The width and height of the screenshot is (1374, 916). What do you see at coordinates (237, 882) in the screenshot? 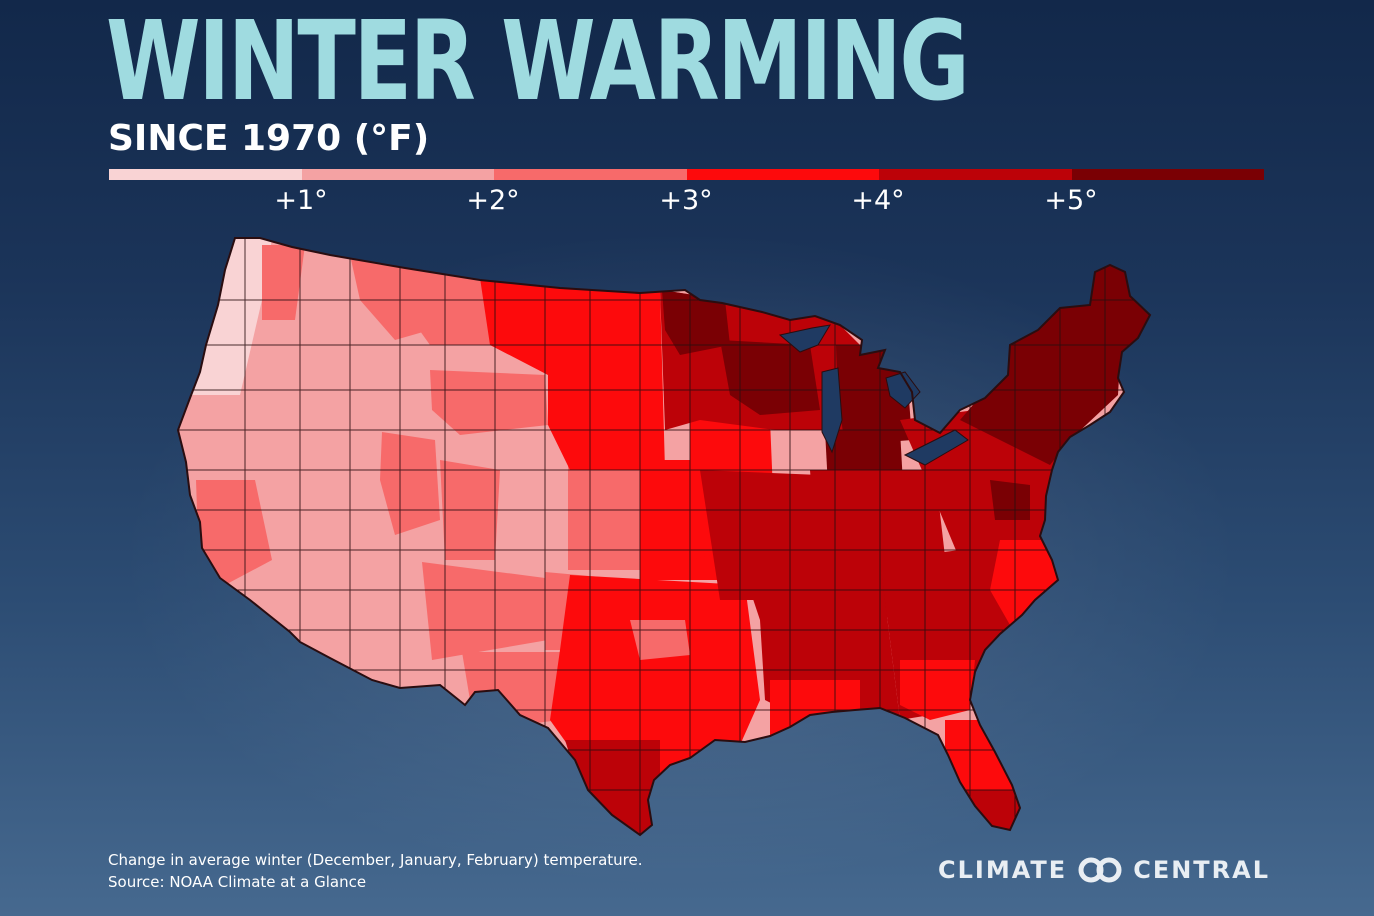
I see `footnote-source: Source: NOAA Climate at a Glance` at bounding box center [237, 882].